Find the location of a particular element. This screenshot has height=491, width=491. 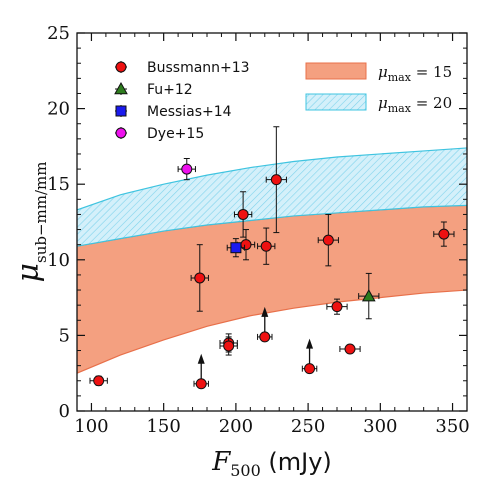

band-1-upper-edge is located at coordinates (272, 179).